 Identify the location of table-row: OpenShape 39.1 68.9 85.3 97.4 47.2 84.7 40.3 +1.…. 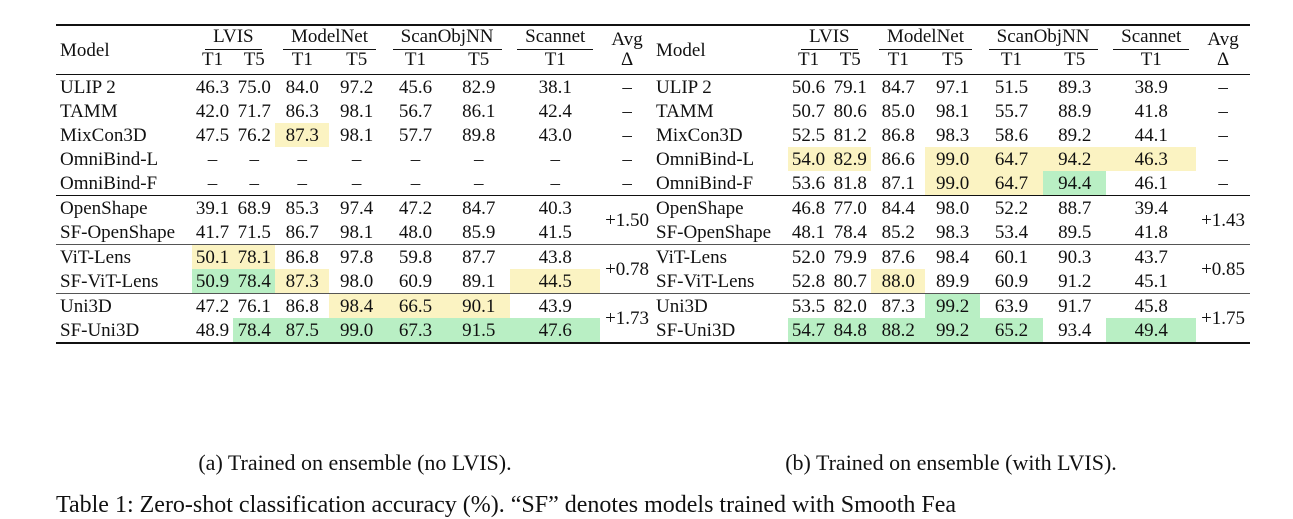
(355, 212).